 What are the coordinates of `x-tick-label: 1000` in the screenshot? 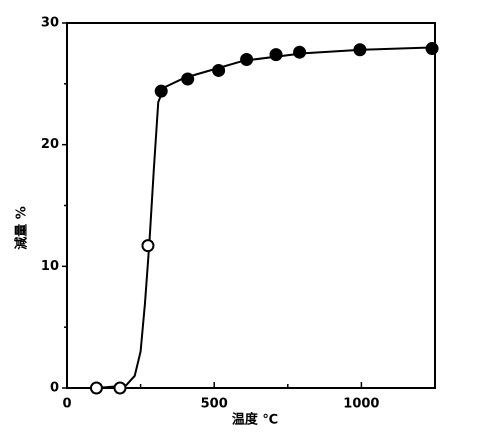 It's located at (361, 404).